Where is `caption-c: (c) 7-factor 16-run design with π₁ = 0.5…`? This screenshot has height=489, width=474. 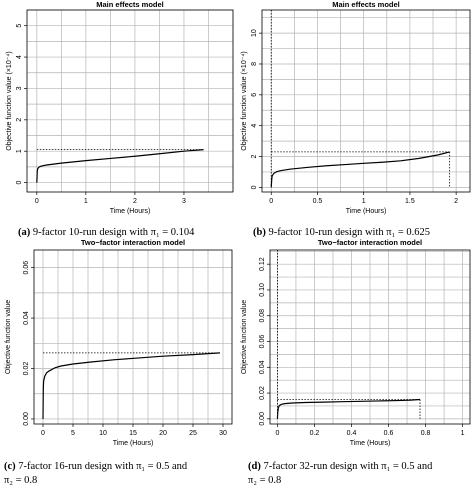
caption-c: (c) 7-factor 16-run design with π₁ = 0.5… is located at coordinates (95, 474).